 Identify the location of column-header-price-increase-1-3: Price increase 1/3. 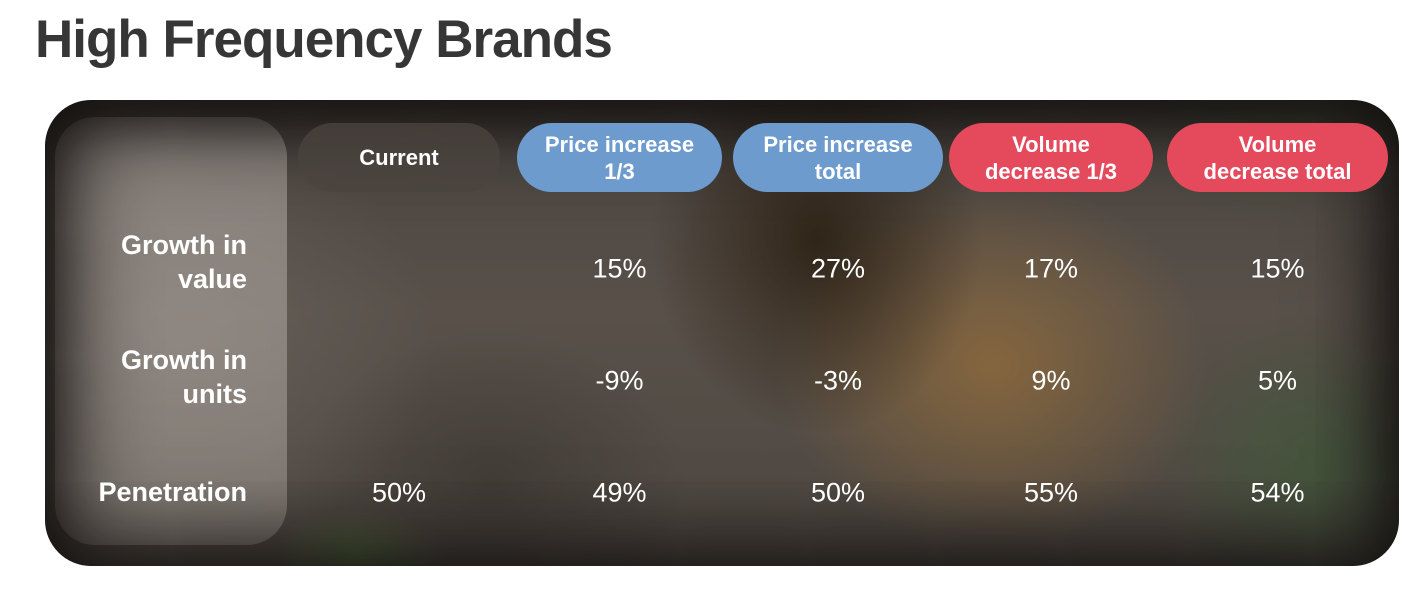
(619, 157).